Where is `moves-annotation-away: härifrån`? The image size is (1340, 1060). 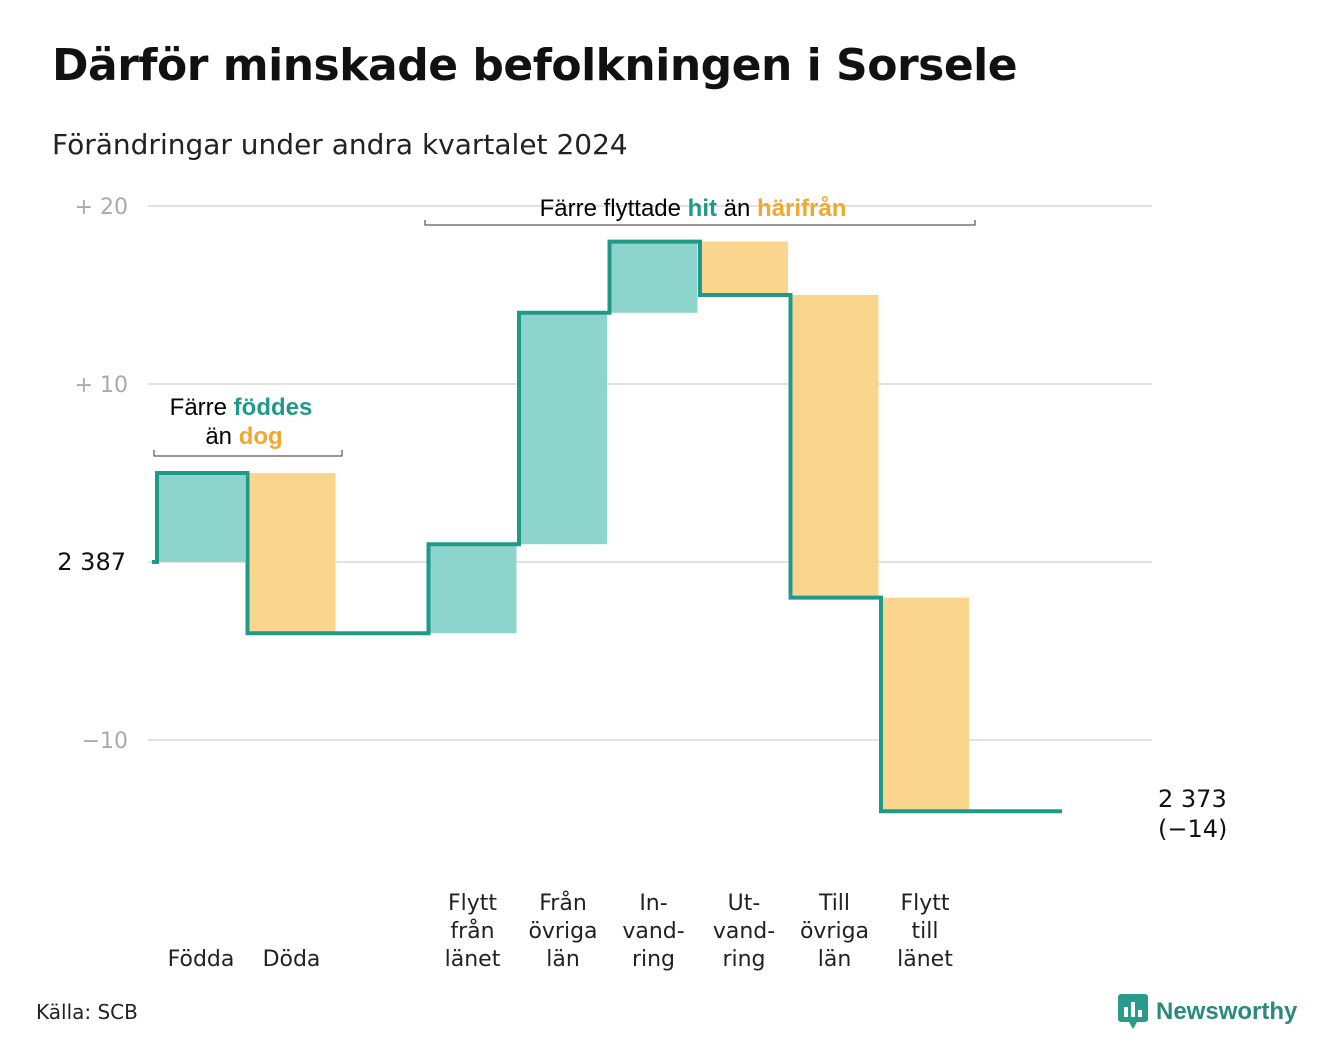
moves-annotation-away: härifrån is located at coordinates (801, 208).